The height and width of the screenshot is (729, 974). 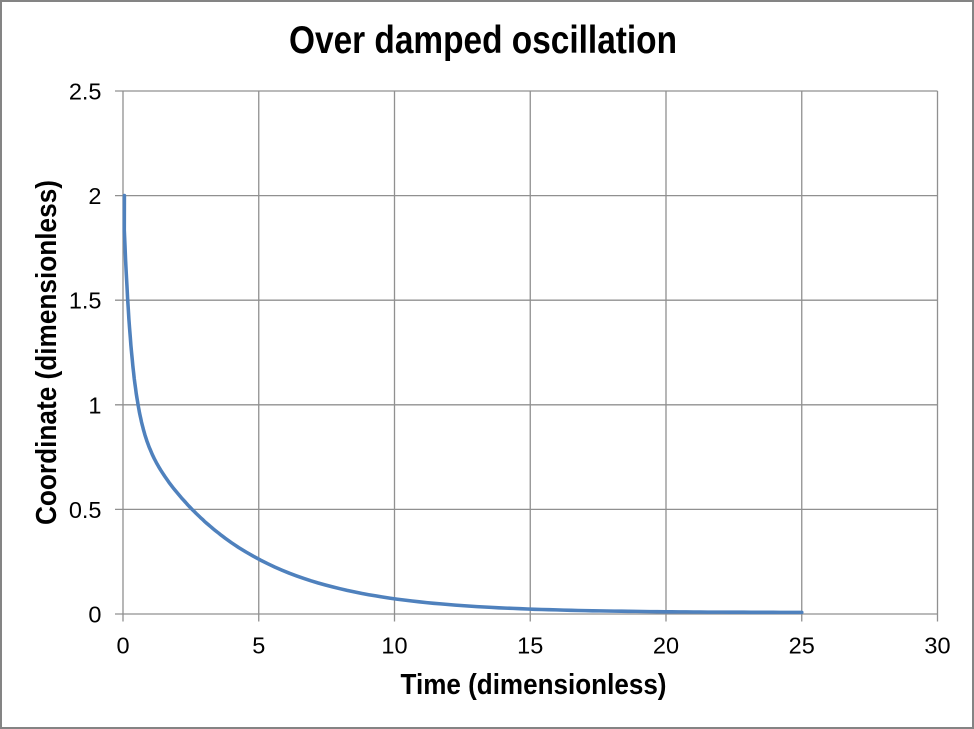 What do you see at coordinates (94, 196) in the screenshot?
I see `svg-text: 2` at bounding box center [94, 196].